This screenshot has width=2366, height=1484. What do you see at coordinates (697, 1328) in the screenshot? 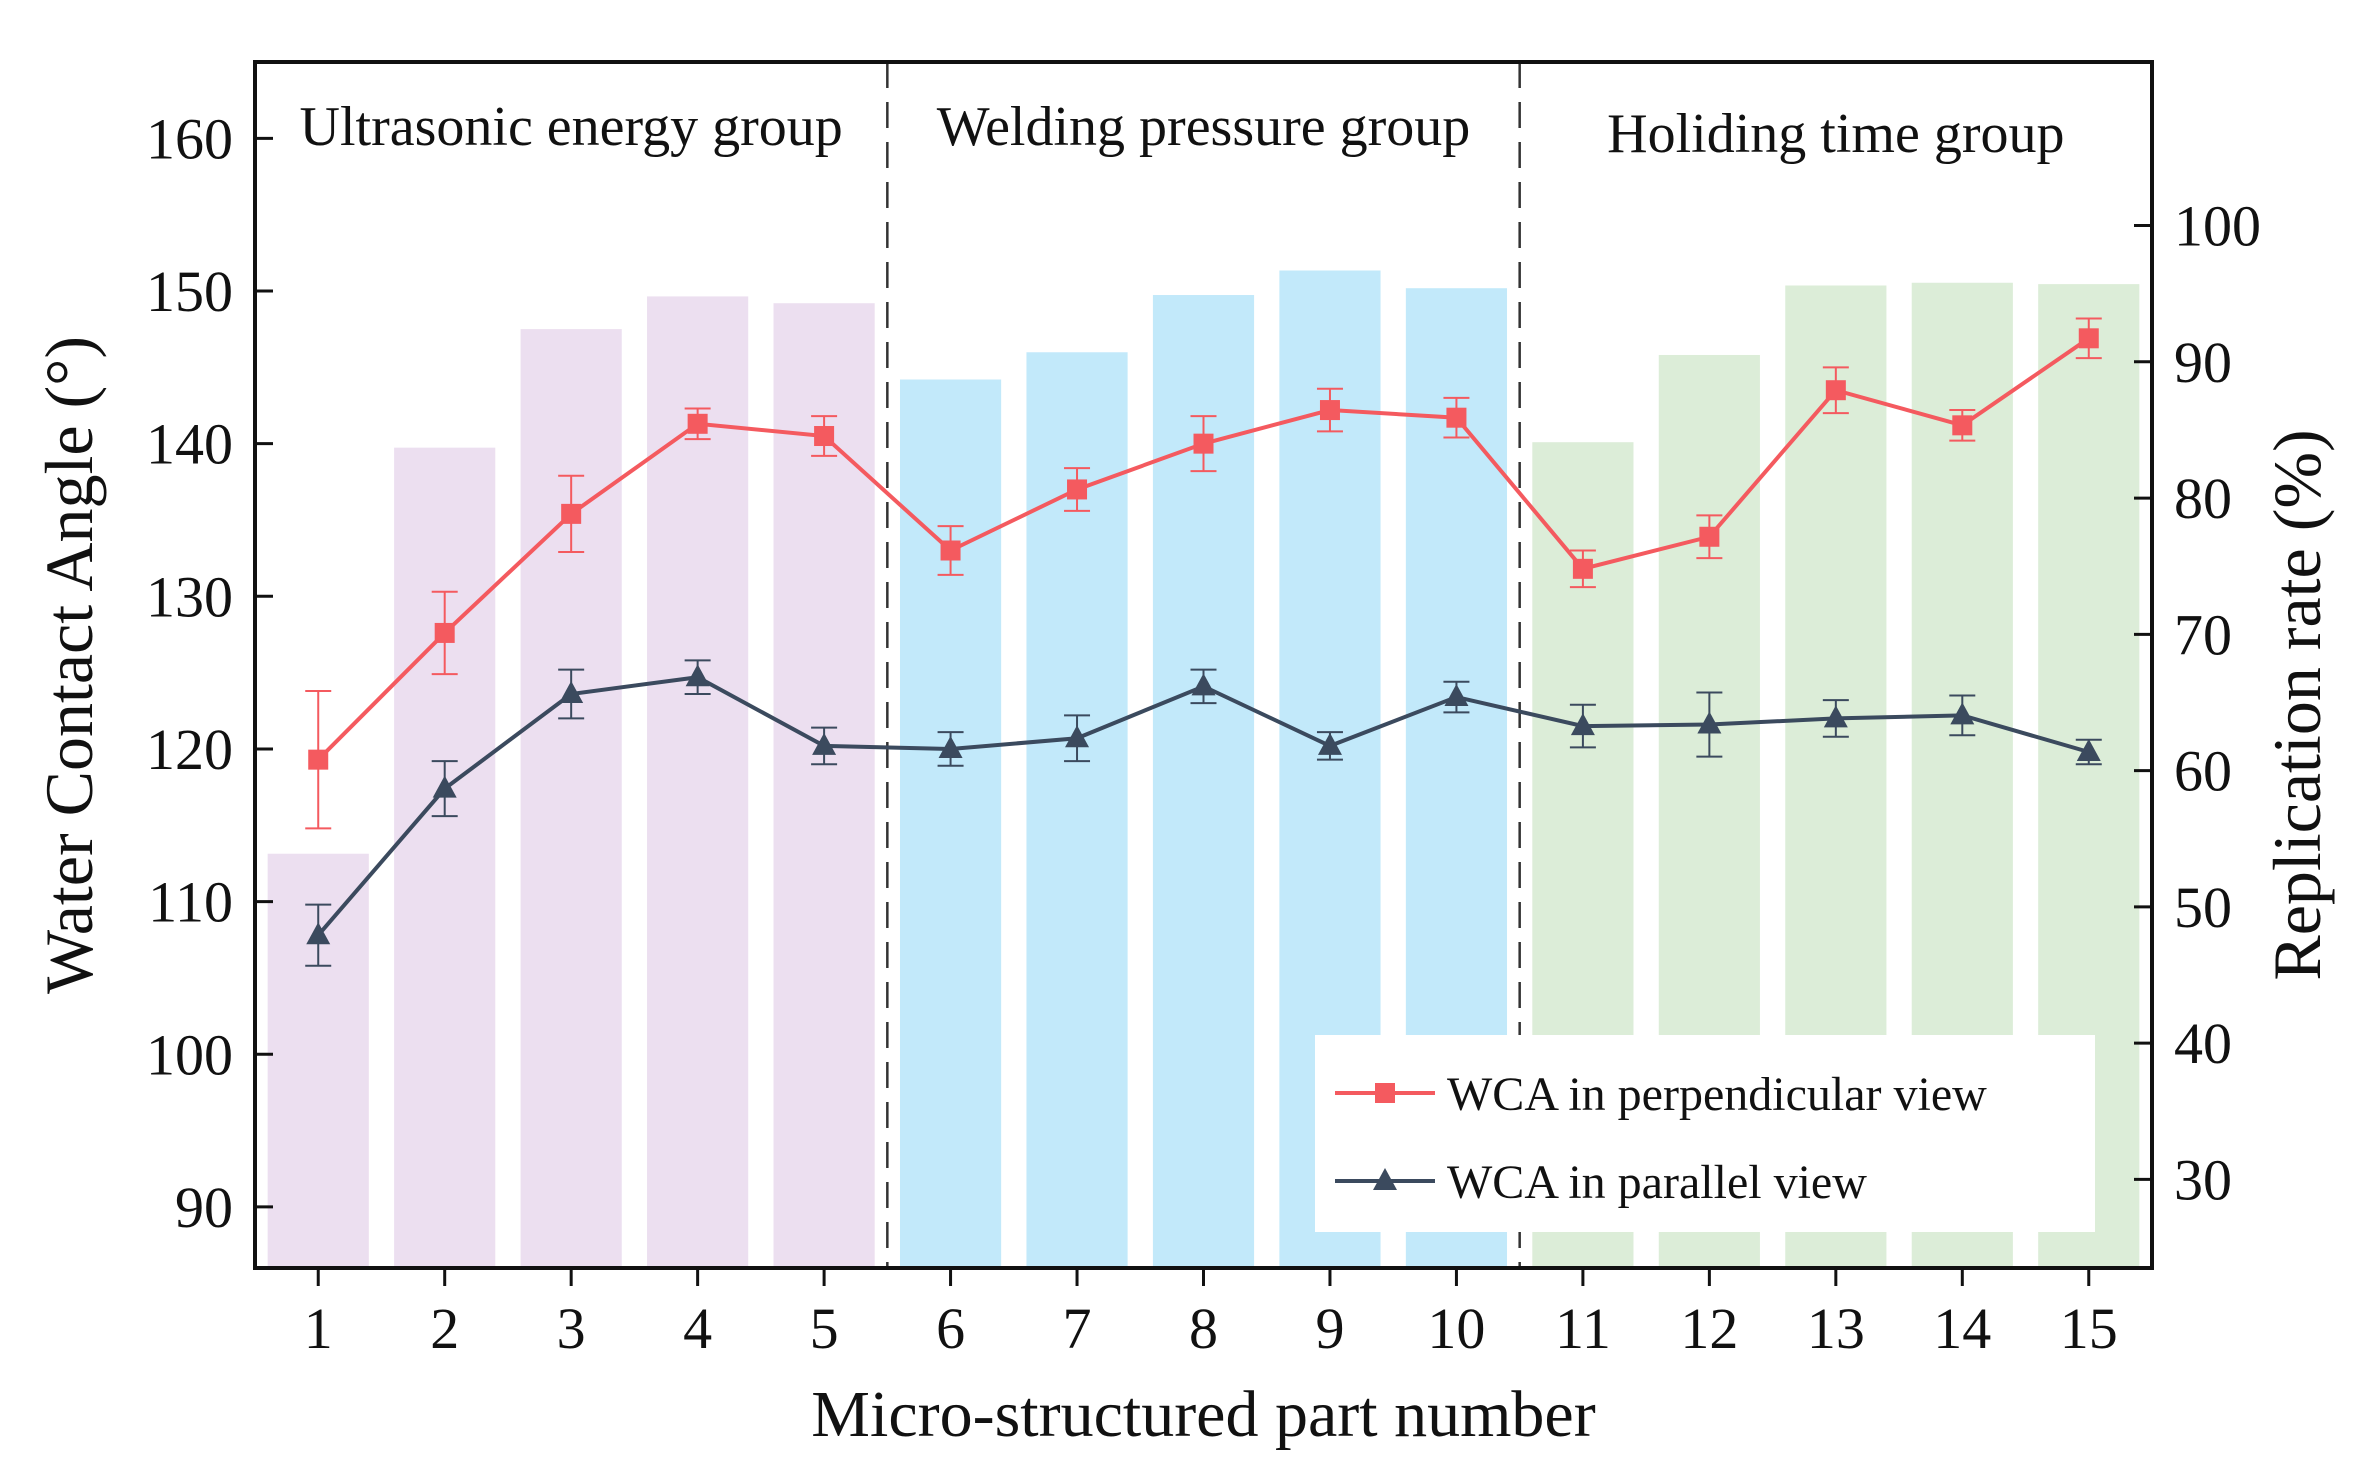
I see `x-tick-label: 4` at bounding box center [697, 1328].